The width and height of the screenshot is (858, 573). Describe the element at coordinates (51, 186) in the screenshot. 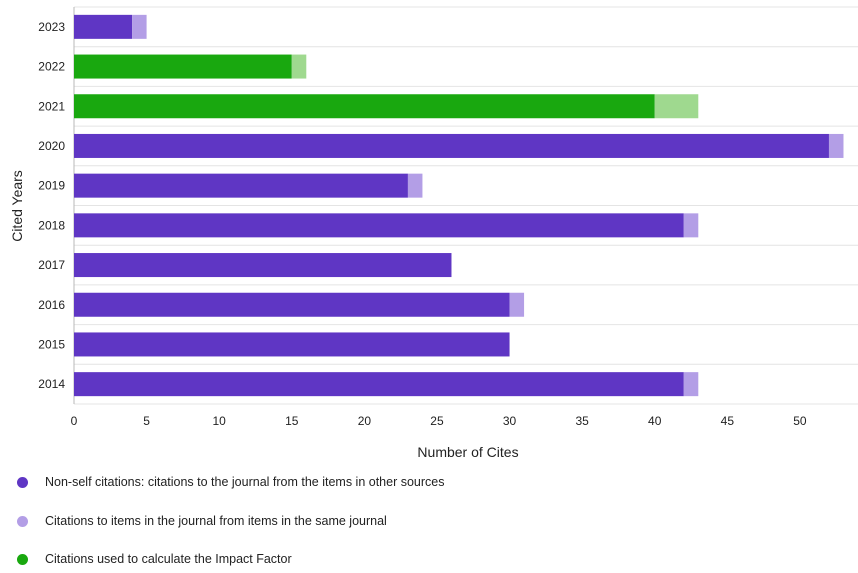

I see `y-tick-label: 2019` at that location.